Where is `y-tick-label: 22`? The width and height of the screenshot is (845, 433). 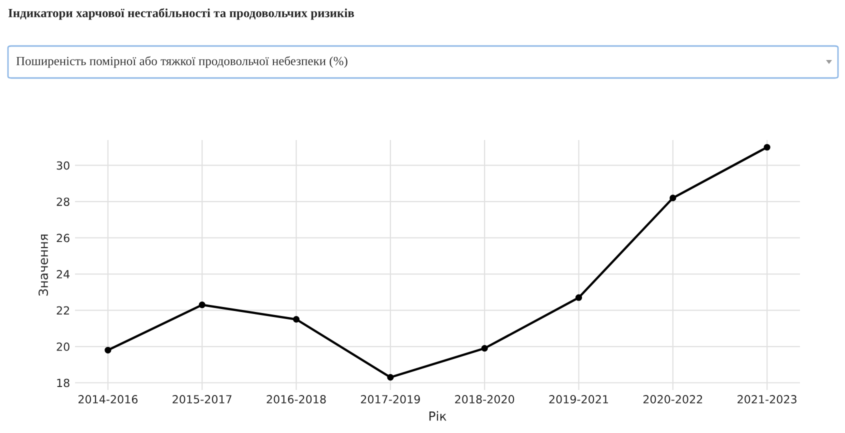 y-tick-label: 22 is located at coordinates (63, 310).